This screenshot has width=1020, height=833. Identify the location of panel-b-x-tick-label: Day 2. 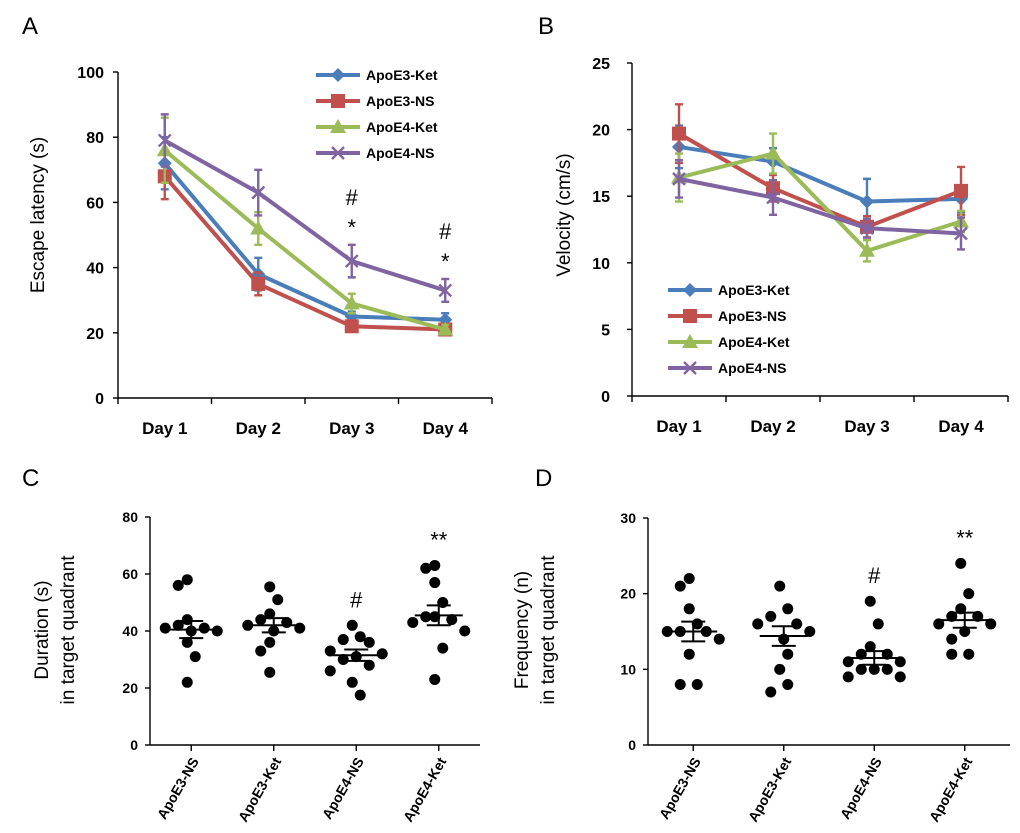
(772, 426).